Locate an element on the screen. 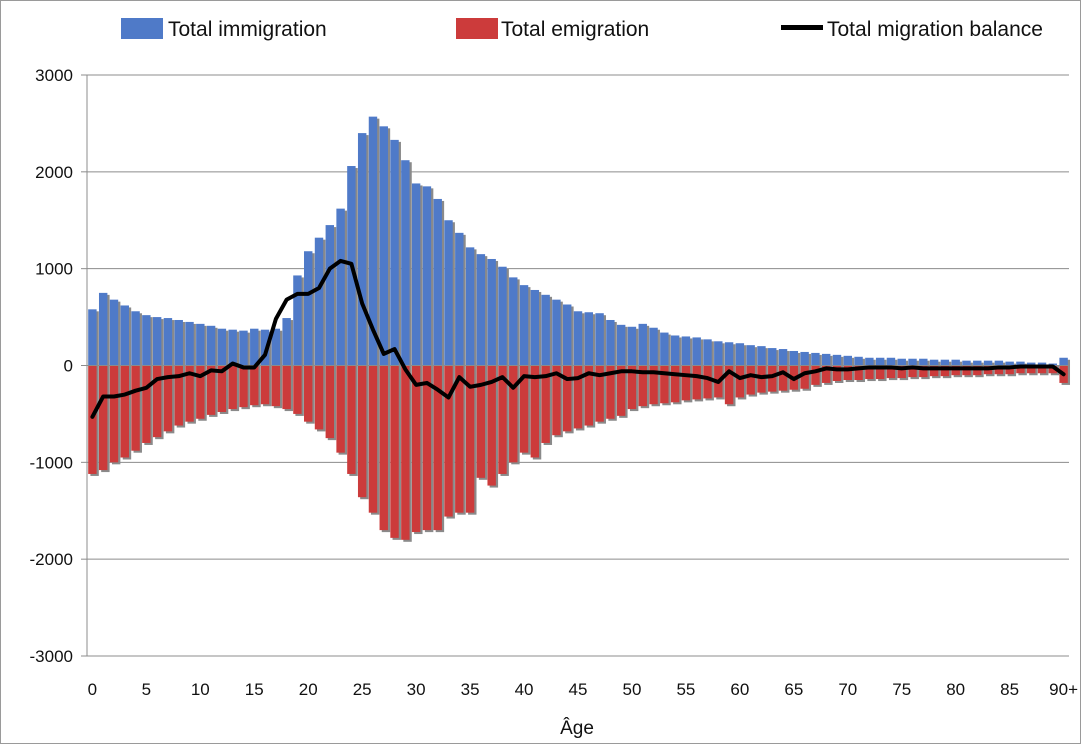 This screenshot has width=1081, height=744. y-tick-label: -2000 is located at coordinates (51, 559).